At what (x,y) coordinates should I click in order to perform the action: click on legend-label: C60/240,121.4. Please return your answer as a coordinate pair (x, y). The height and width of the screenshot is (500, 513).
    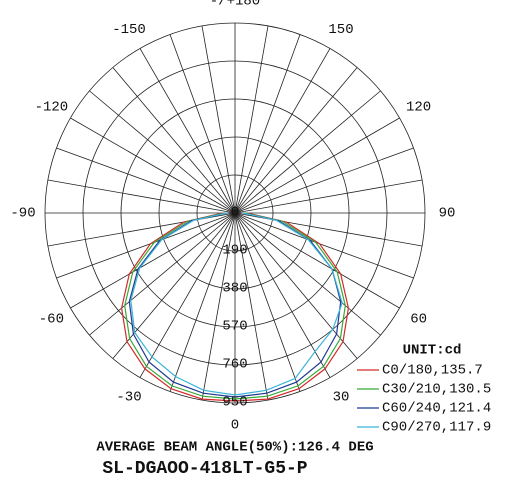
    Looking at the image, I should click on (436, 409).